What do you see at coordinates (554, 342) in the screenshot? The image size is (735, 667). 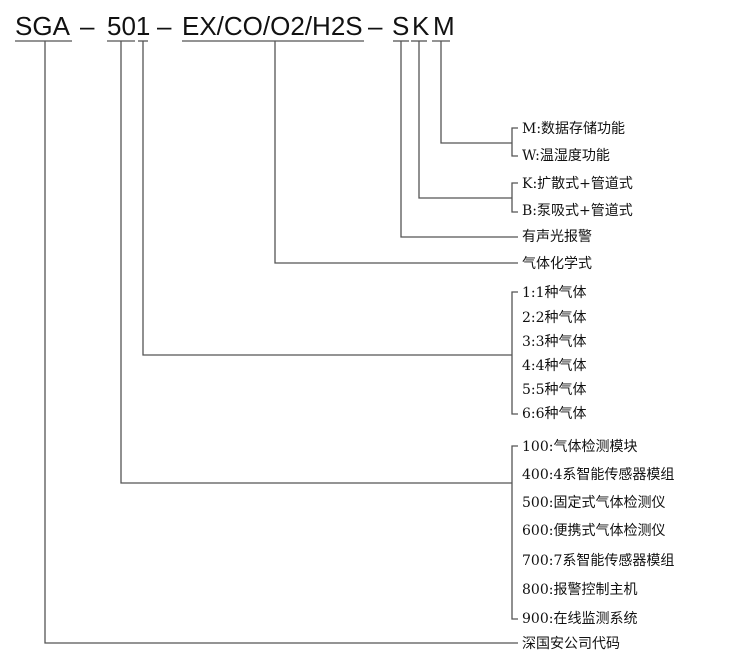 I see `option-count-3: 3:3种气体` at bounding box center [554, 342].